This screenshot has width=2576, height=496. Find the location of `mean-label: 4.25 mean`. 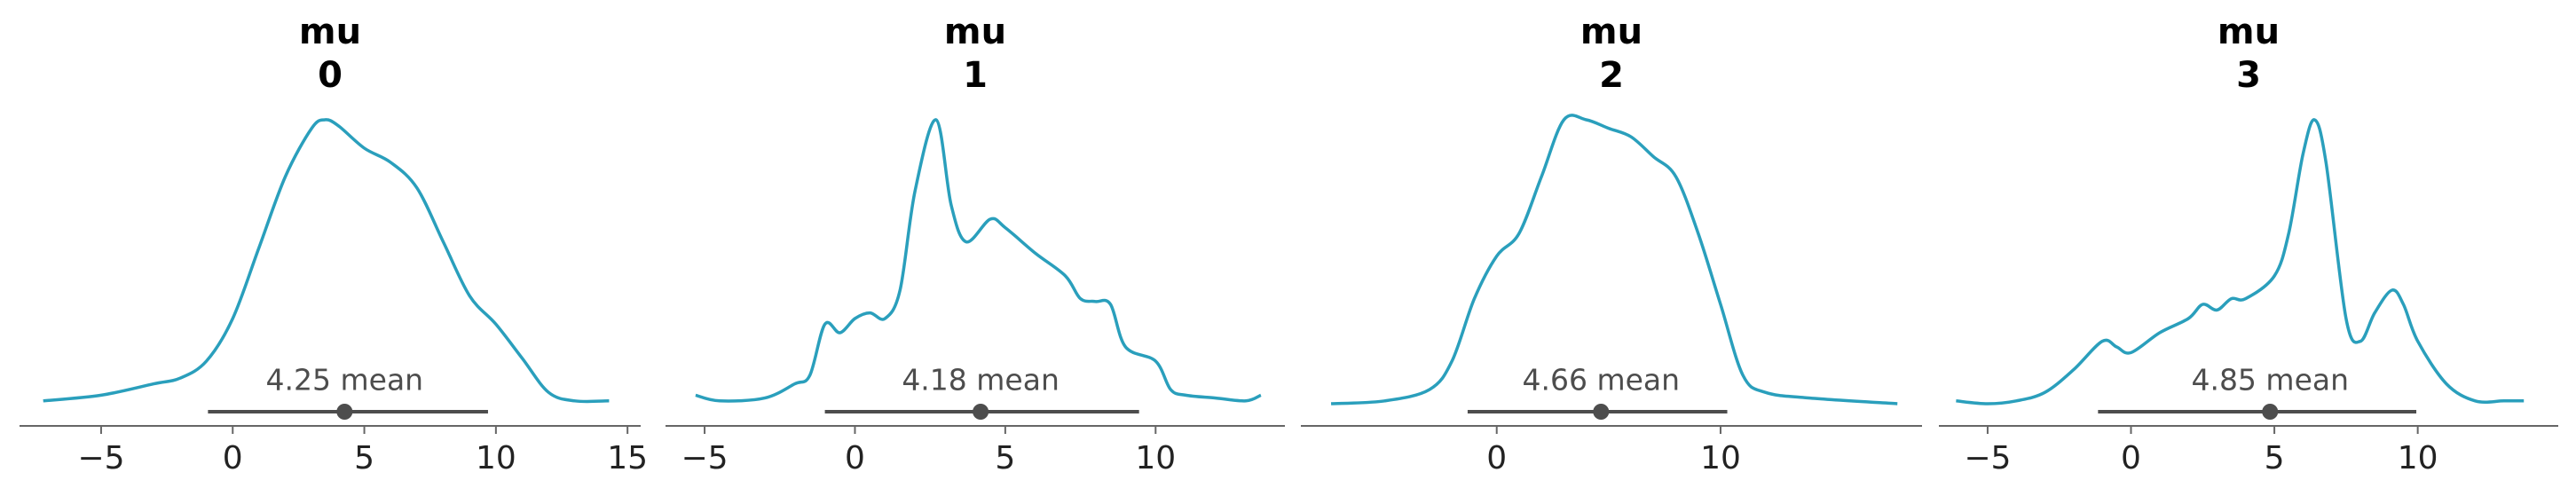

mean-label: 4.25 mean is located at coordinates (345, 380).